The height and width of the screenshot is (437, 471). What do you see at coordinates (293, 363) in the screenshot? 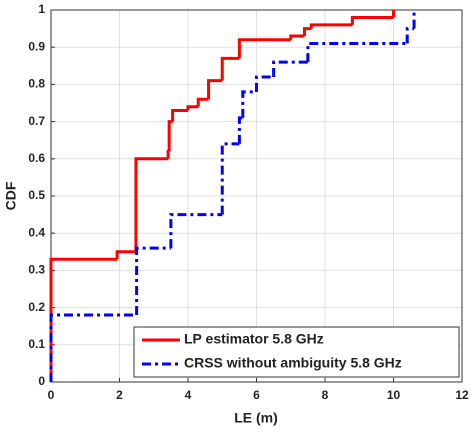
I see `legend-label: CRSS without ambiguity 5.8 GHz` at bounding box center [293, 363].